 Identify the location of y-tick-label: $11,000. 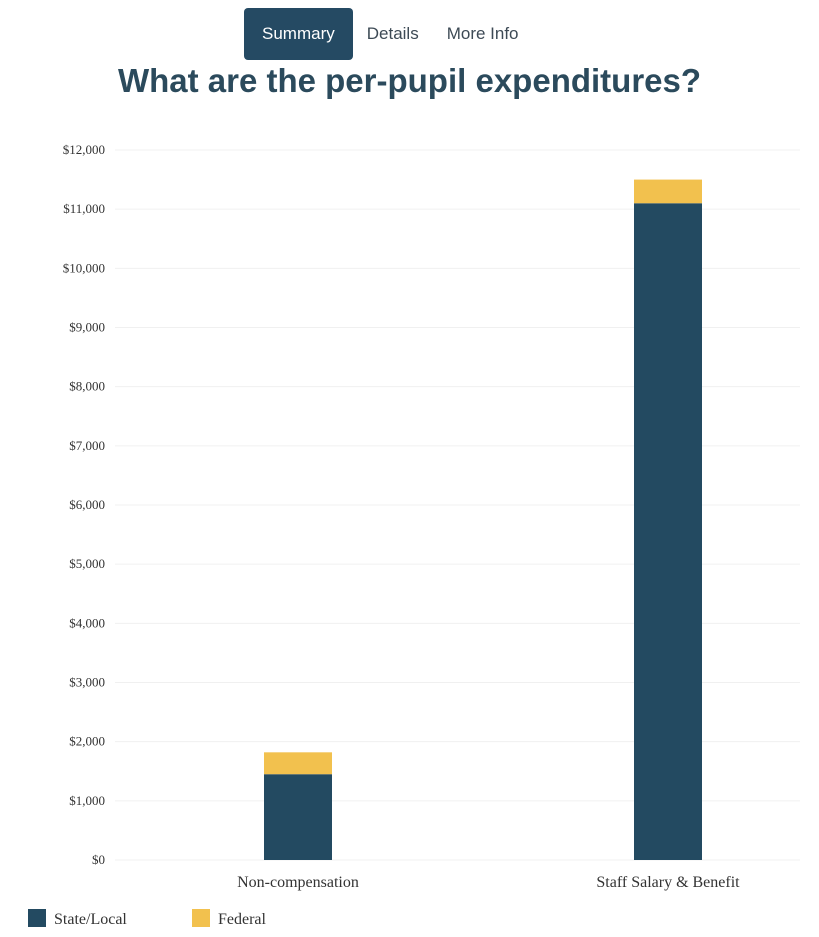
(84, 208).